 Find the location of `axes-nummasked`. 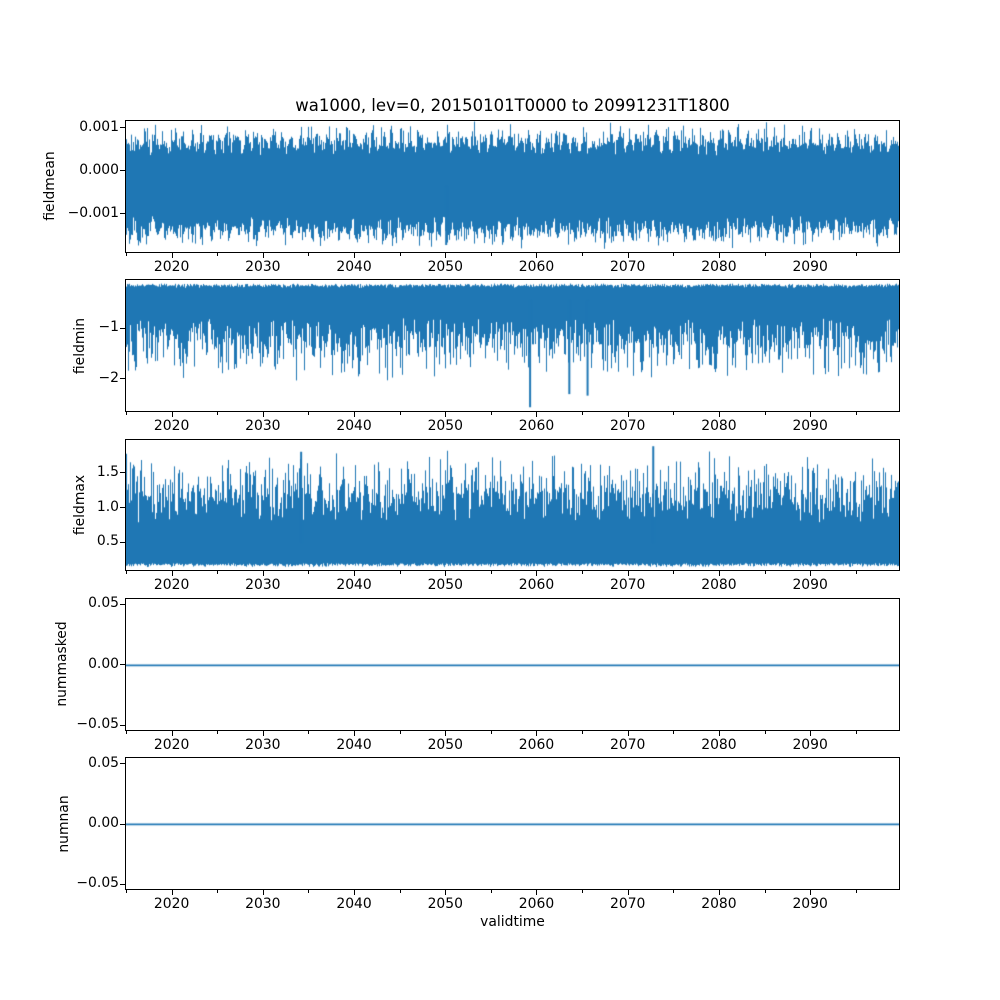

axes-nummasked is located at coordinates (512, 664).